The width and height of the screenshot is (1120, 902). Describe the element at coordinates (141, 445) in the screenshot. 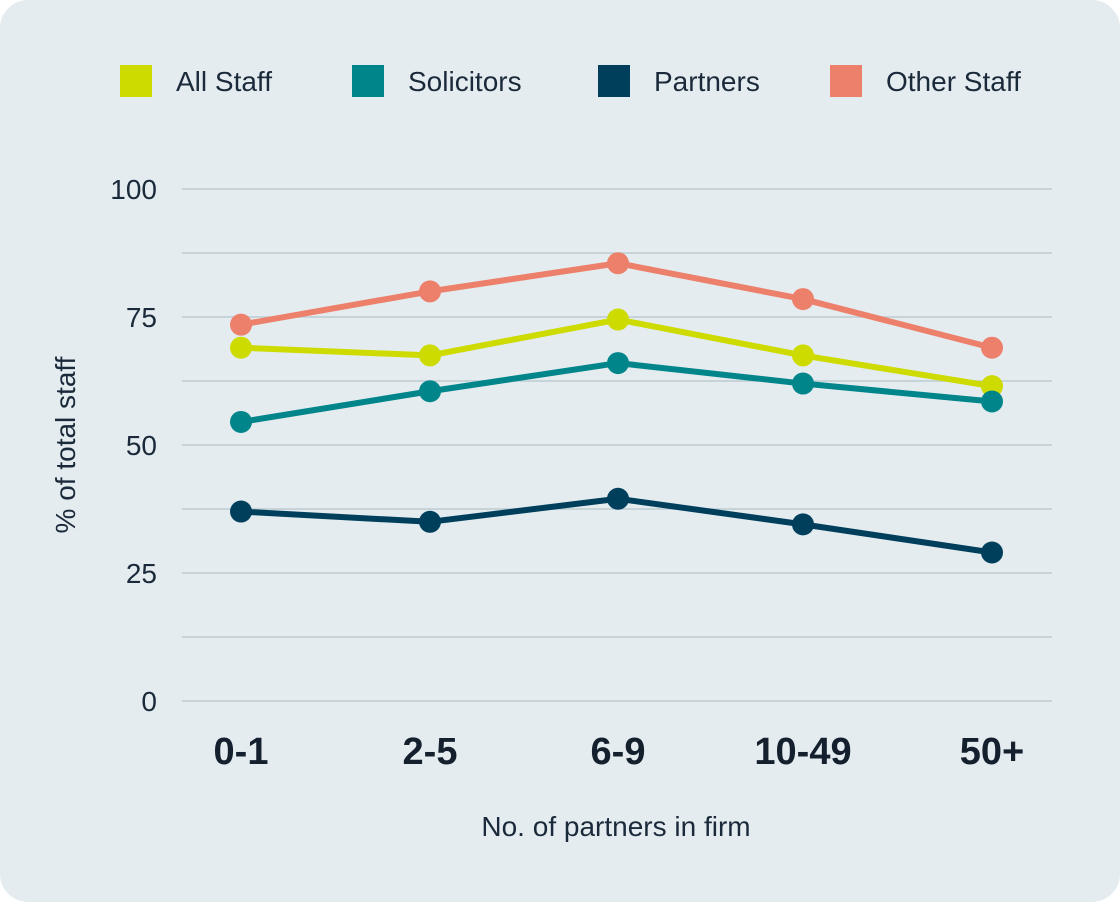

I see `y-tick-label: 50` at that location.